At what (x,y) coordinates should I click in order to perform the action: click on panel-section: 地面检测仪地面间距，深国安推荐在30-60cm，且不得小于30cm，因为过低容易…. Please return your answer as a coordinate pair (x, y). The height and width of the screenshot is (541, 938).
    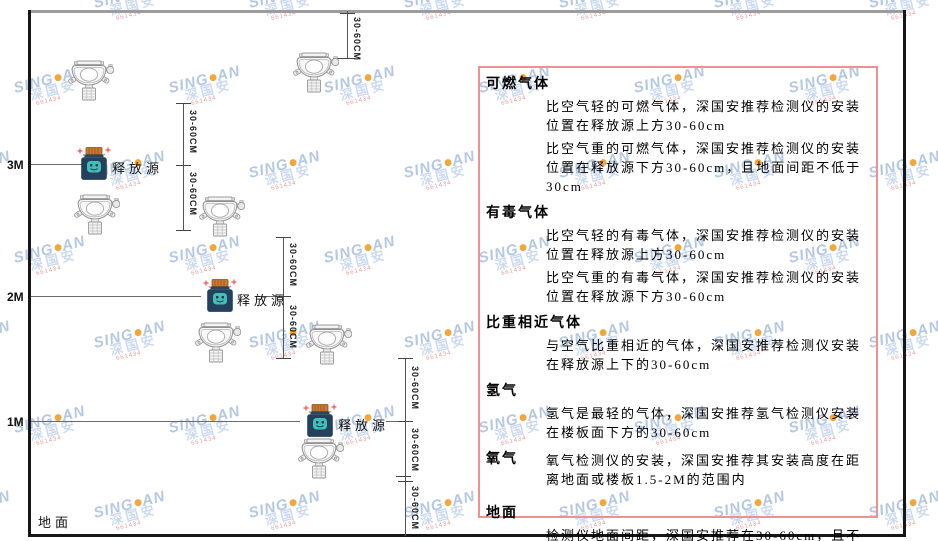
    Looking at the image, I should click on (676, 523).